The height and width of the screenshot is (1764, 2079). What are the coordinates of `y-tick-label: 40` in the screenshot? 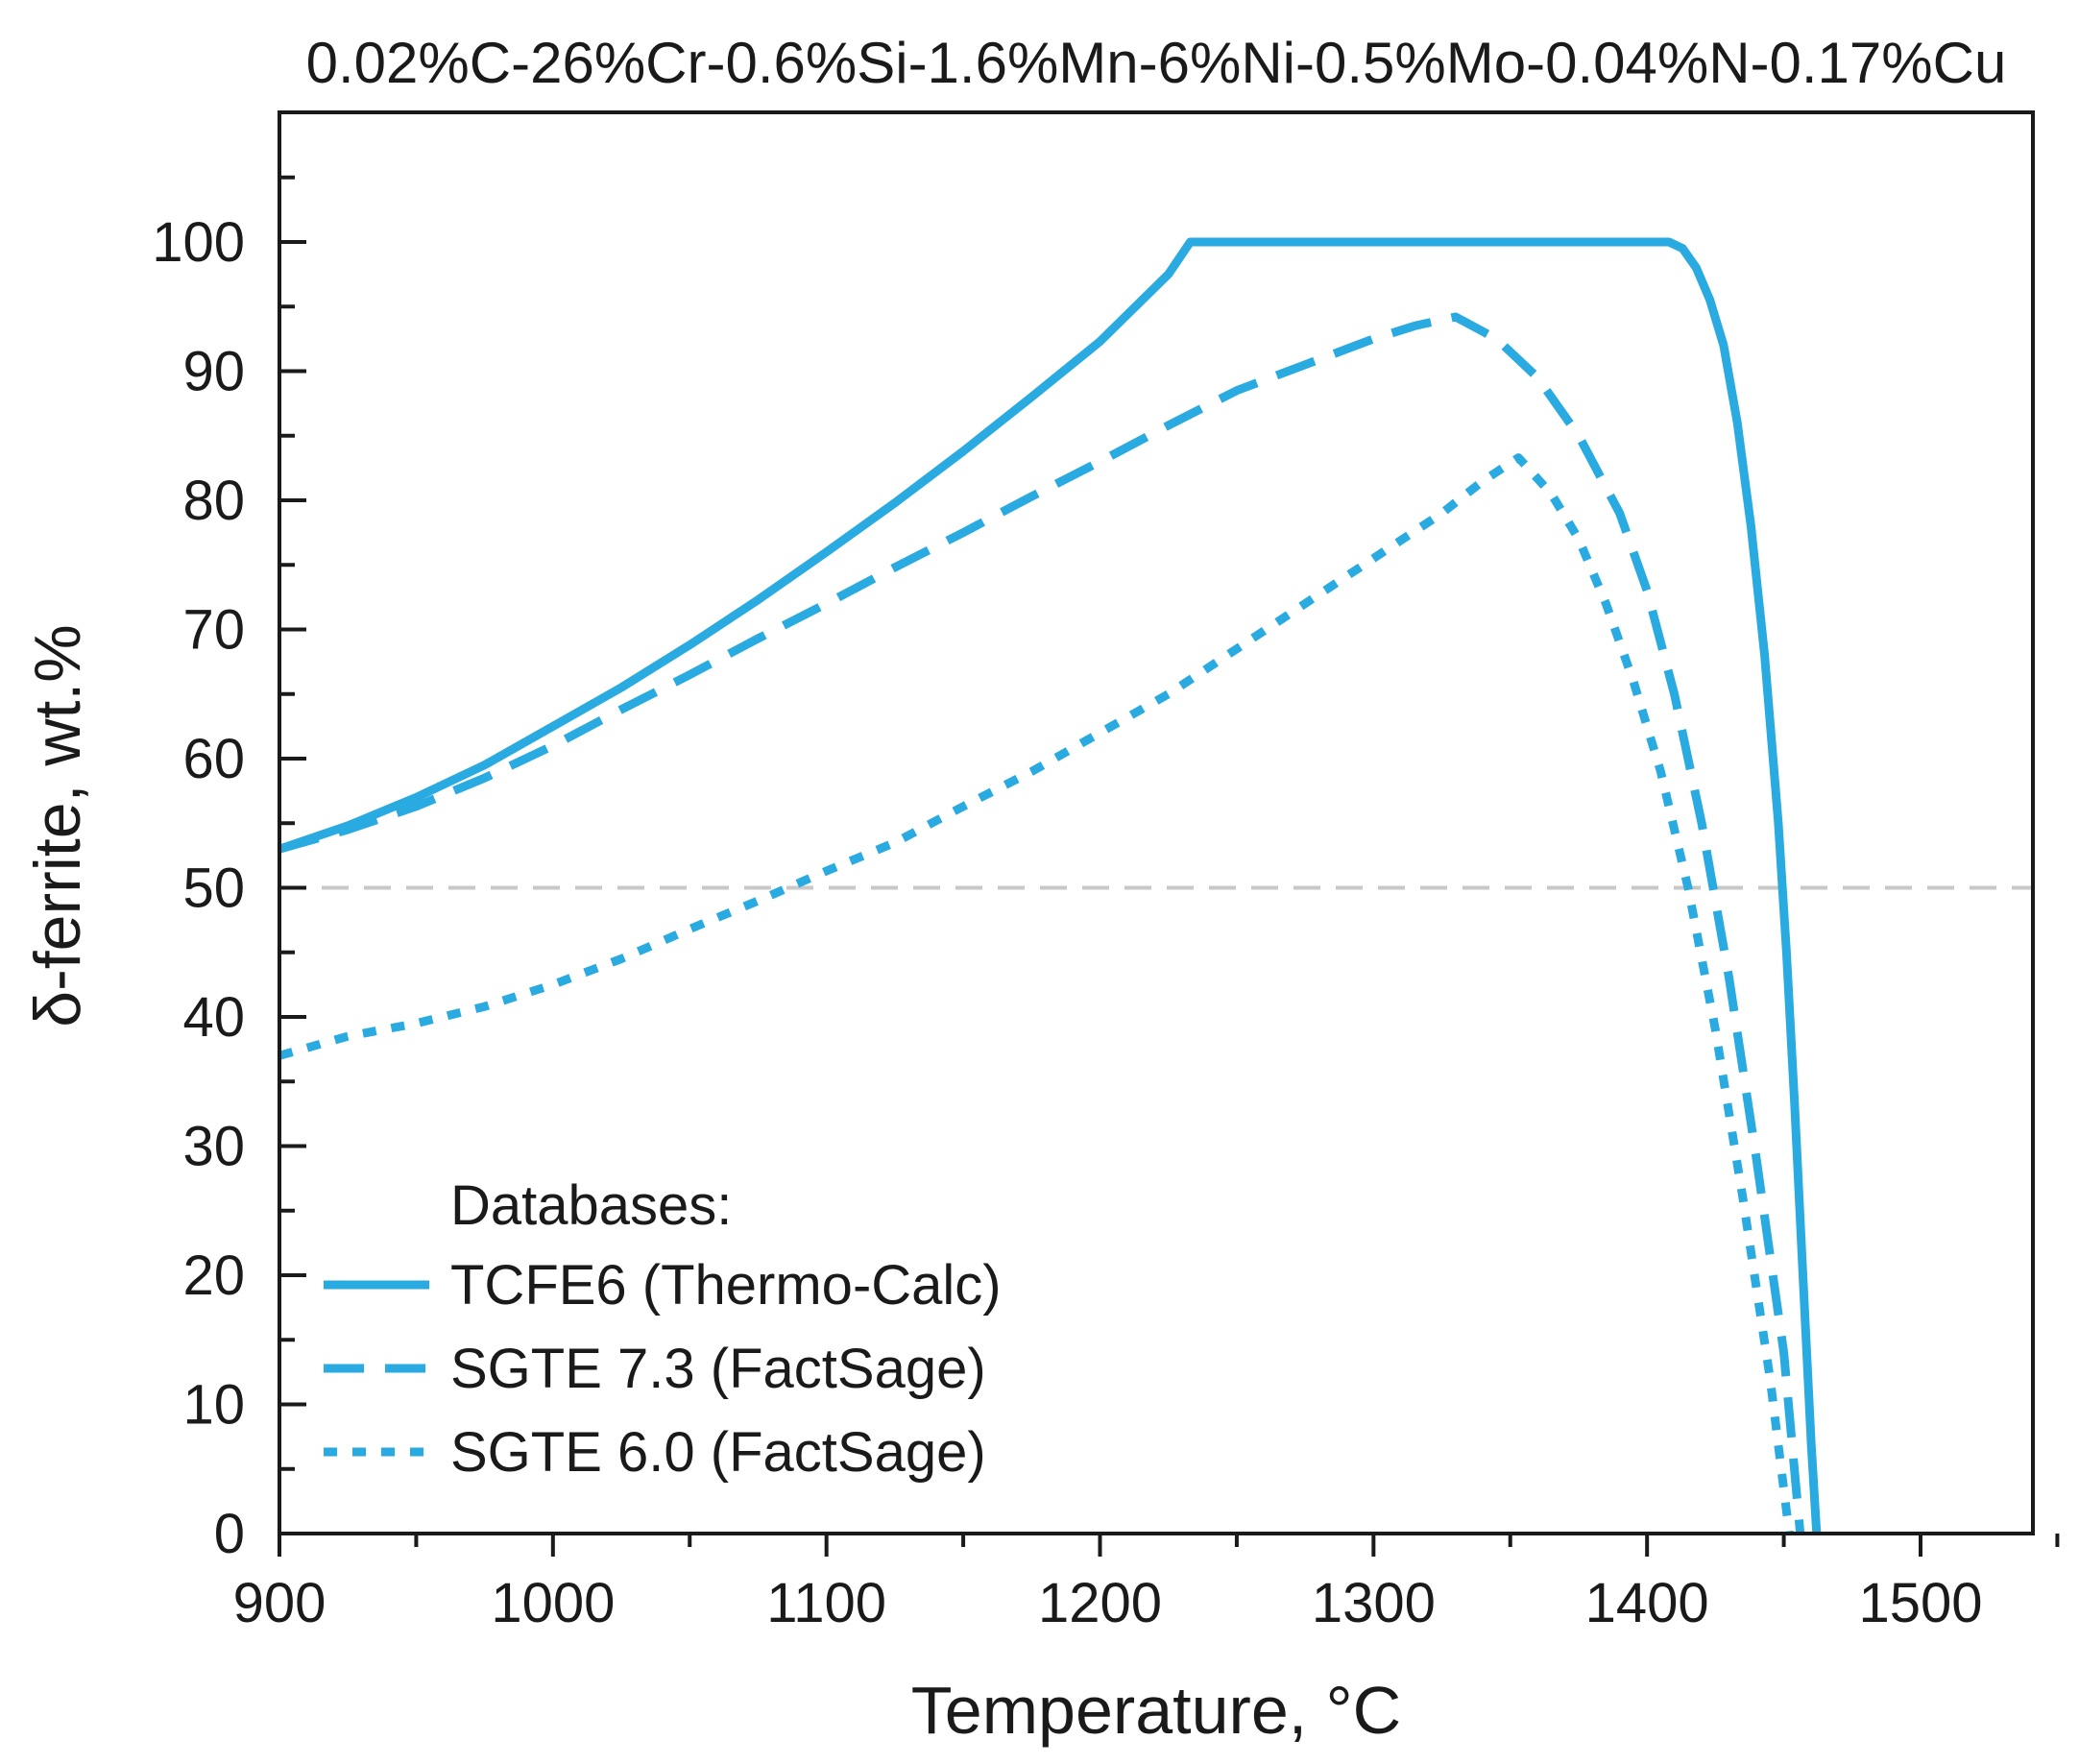 It's located at (213, 1017).